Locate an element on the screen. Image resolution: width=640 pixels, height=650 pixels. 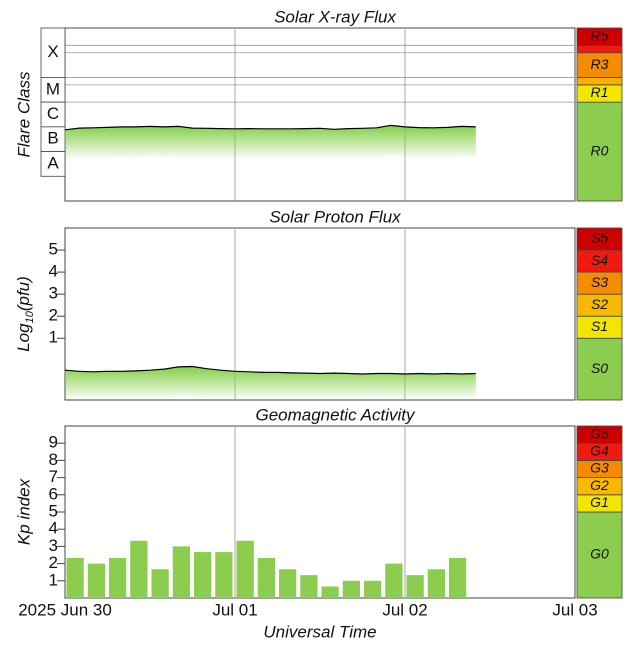
flare-class-label: A is located at coordinates (53, 162).